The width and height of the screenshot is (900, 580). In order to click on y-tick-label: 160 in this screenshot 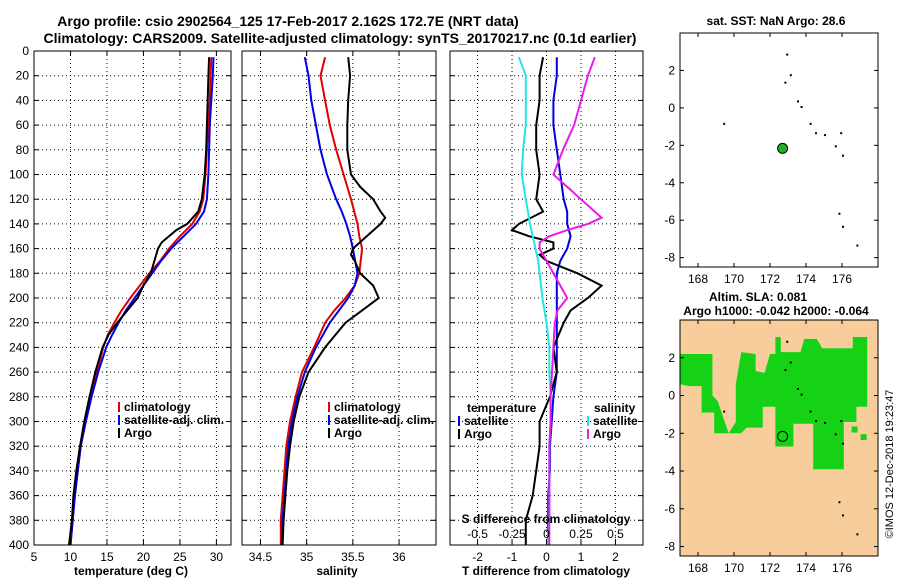, I will do `click(19, 249)`.